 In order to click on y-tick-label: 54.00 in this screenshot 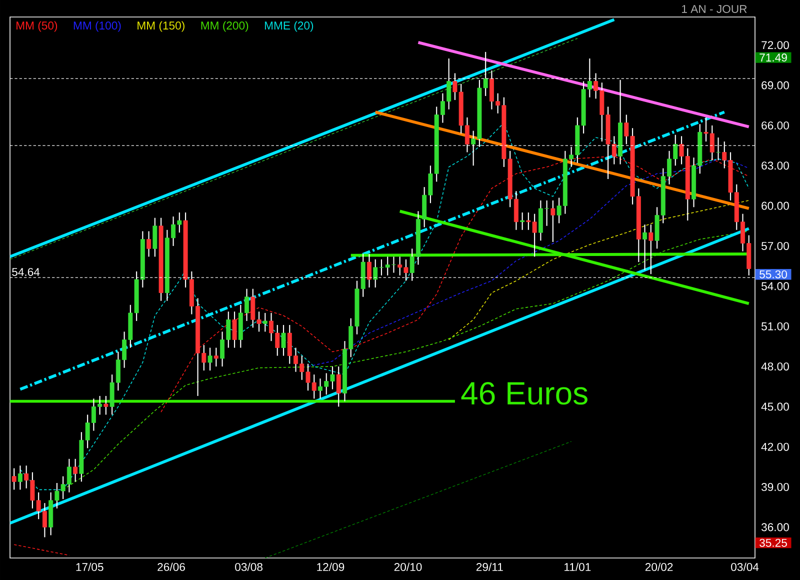, I will do `click(775, 286)`.